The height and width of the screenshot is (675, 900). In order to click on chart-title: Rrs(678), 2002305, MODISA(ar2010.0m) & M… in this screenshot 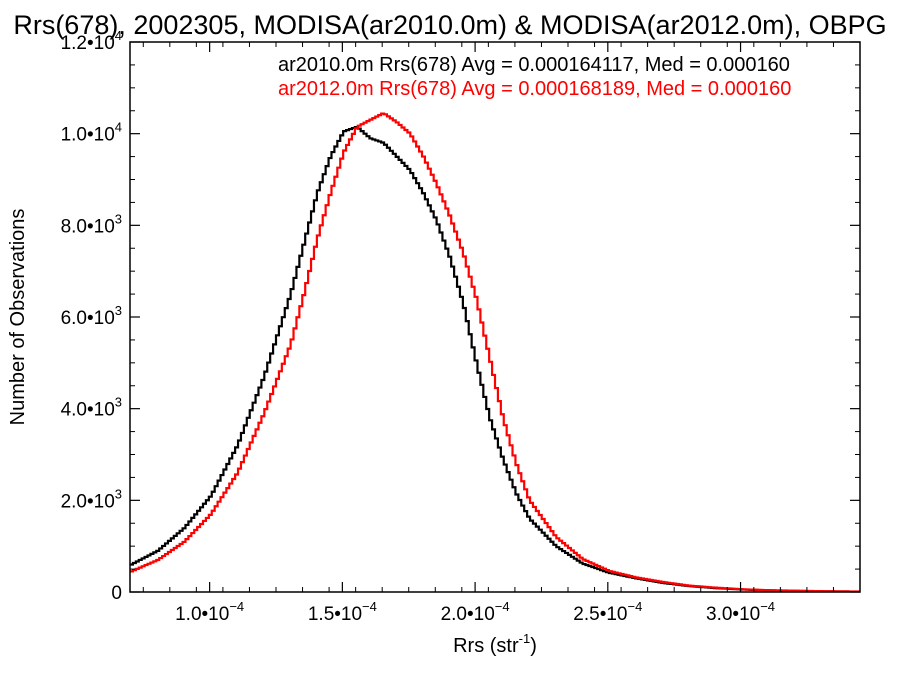, I will do `click(449, 25)`.